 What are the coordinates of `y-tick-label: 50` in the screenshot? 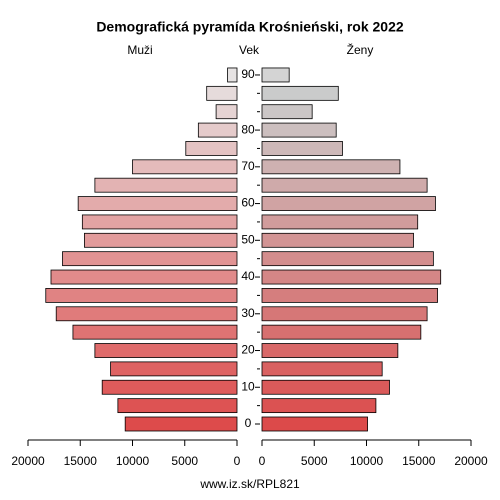 It's located at (248, 239).